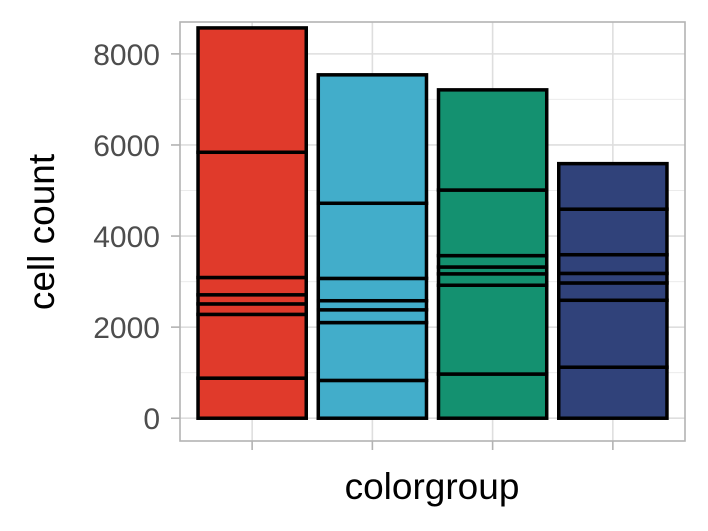 The width and height of the screenshot is (708, 531). I want to click on y-tick-label: 8000, so click(126, 55).